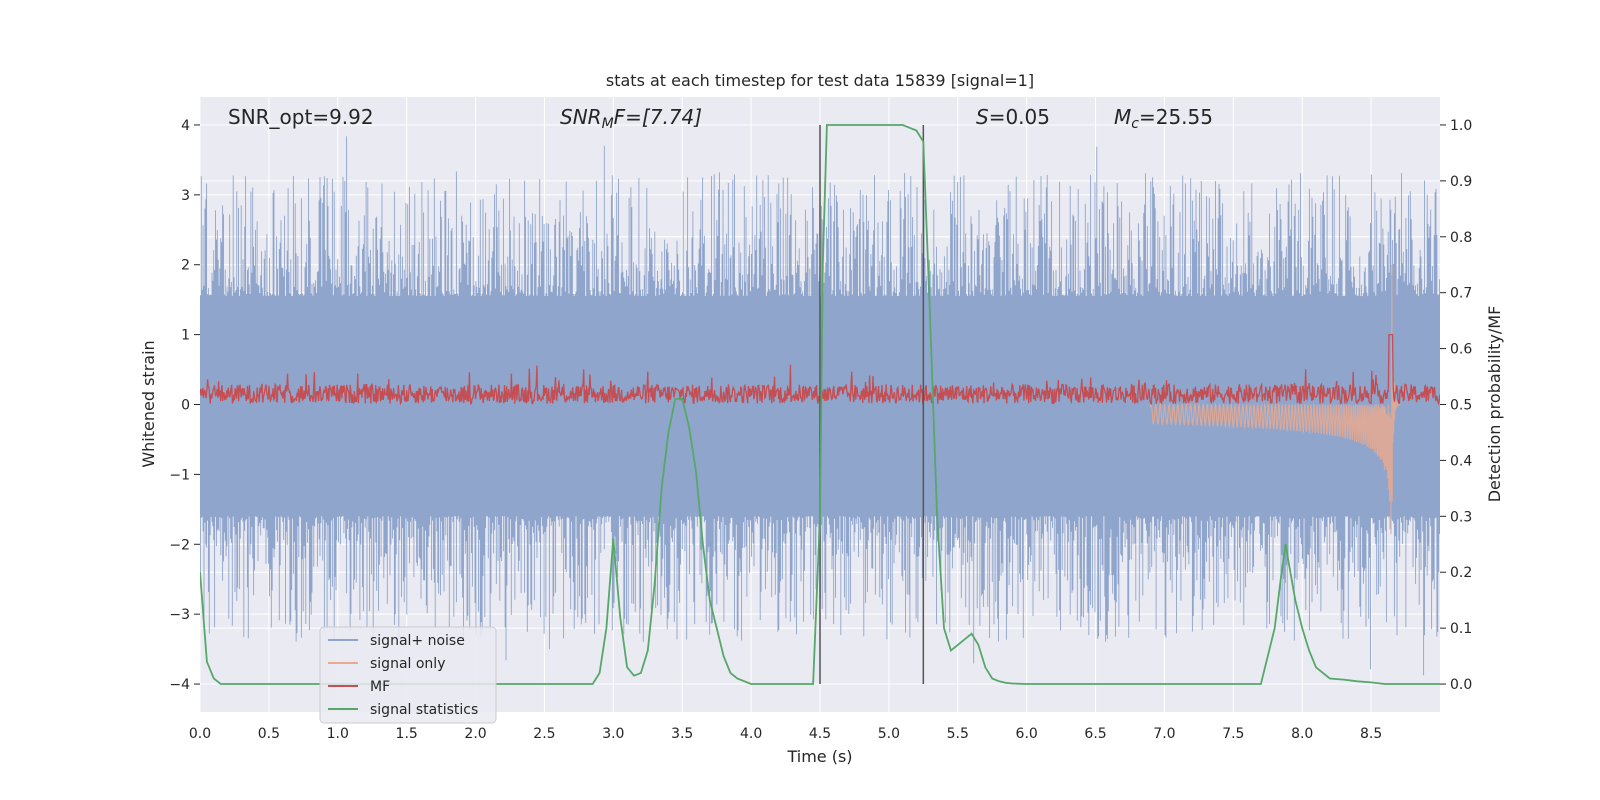 The image size is (1600, 800). What do you see at coordinates (682, 734) in the screenshot?
I see `x-tick-label: 3.5` at bounding box center [682, 734].